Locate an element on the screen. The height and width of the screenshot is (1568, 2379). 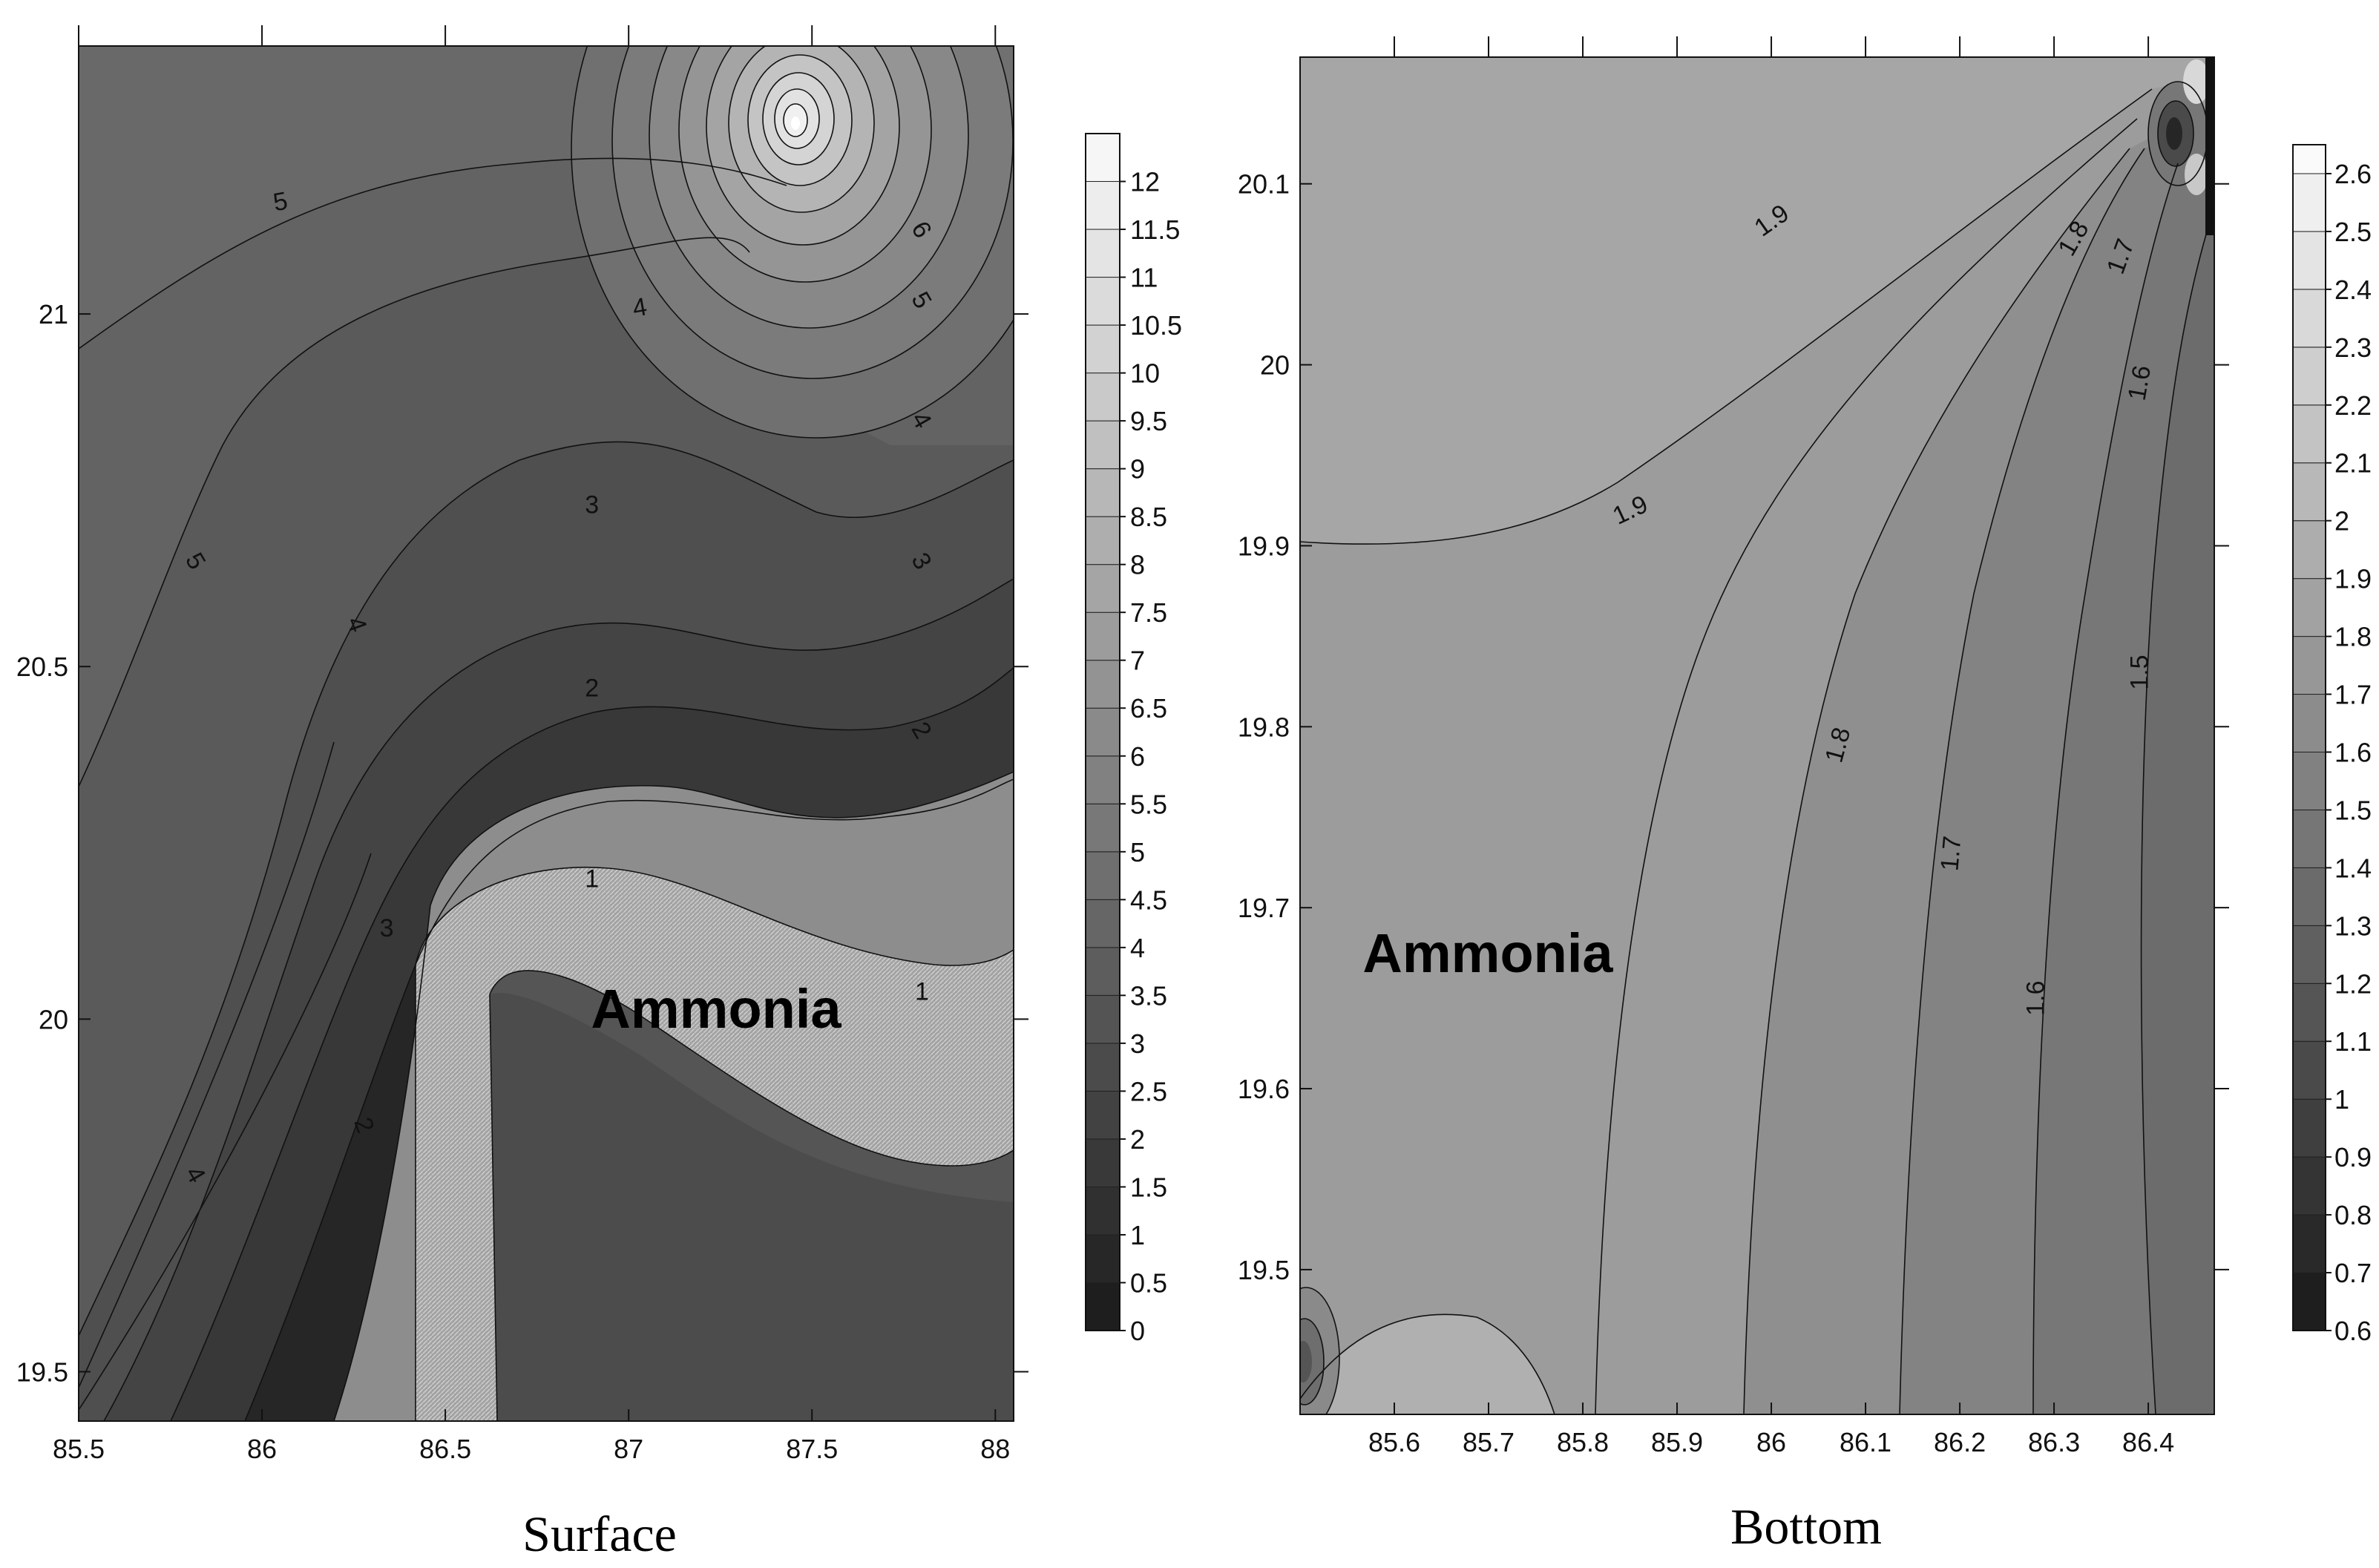
y-tick-label: 20.5 is located at coordinates (42, 667).